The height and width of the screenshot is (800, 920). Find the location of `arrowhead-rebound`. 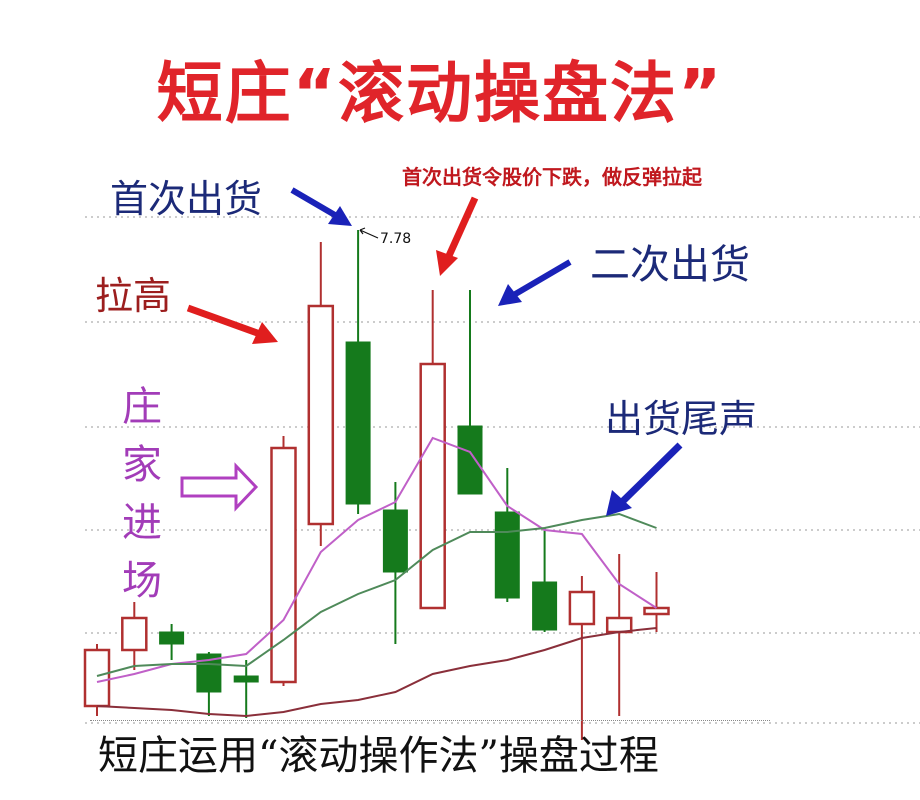

arrowhead-rebound is located at coordinates (447, 263).